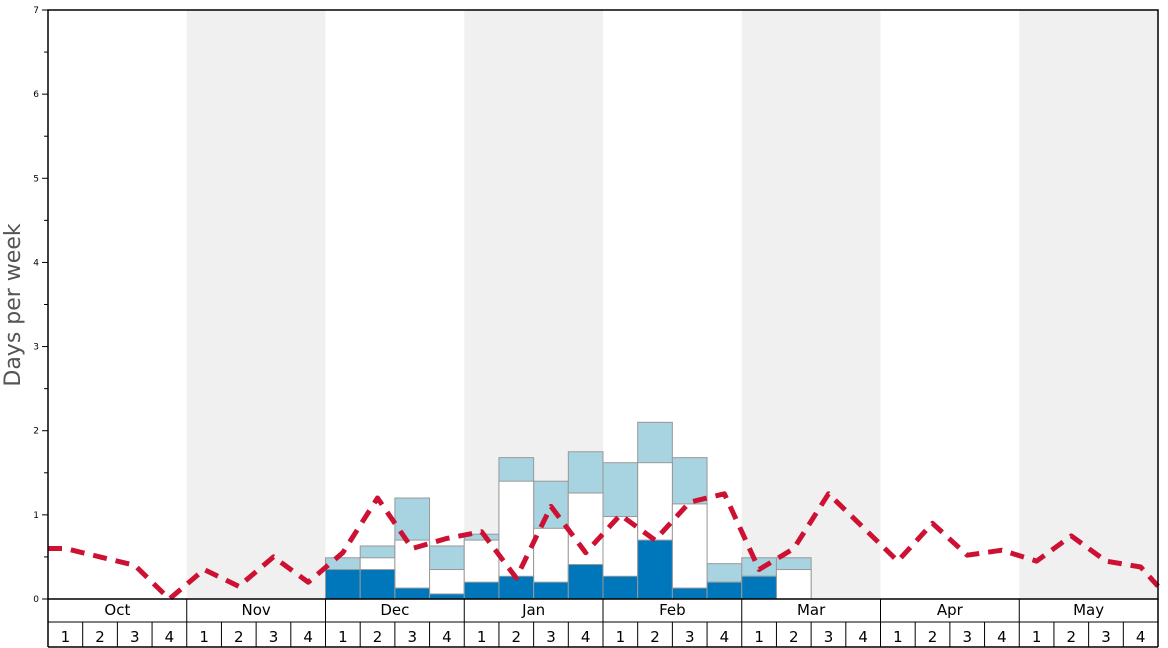  I want to click on bars, so click(568, 510).